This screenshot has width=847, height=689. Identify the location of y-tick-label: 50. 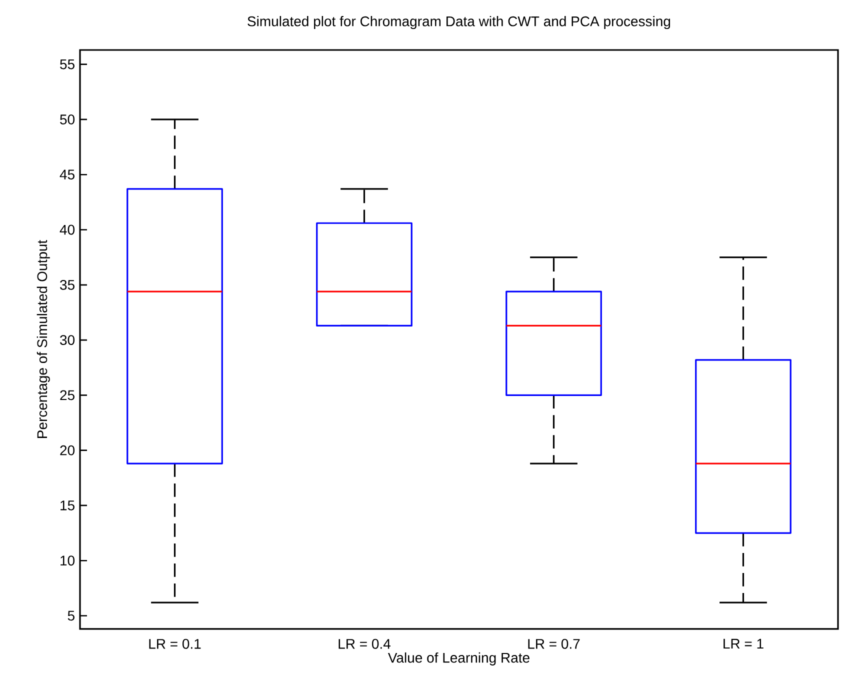
(67, 119).